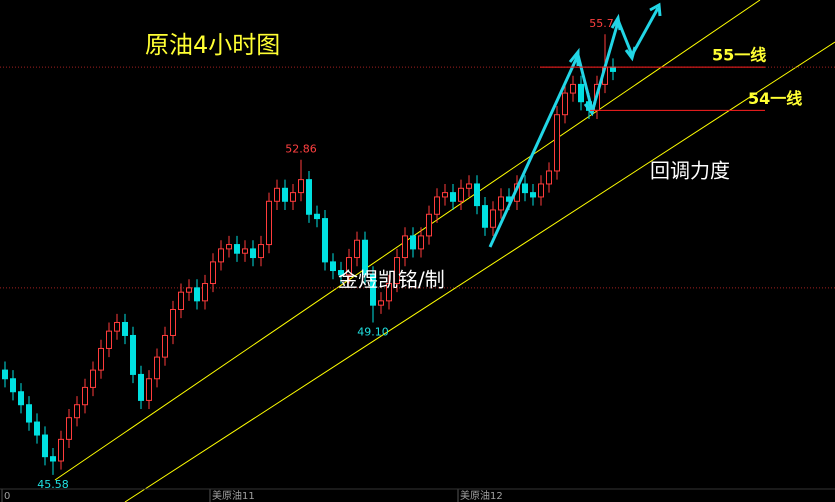  I want to click on x-tick-label: 美原油11, so click(233, 495).